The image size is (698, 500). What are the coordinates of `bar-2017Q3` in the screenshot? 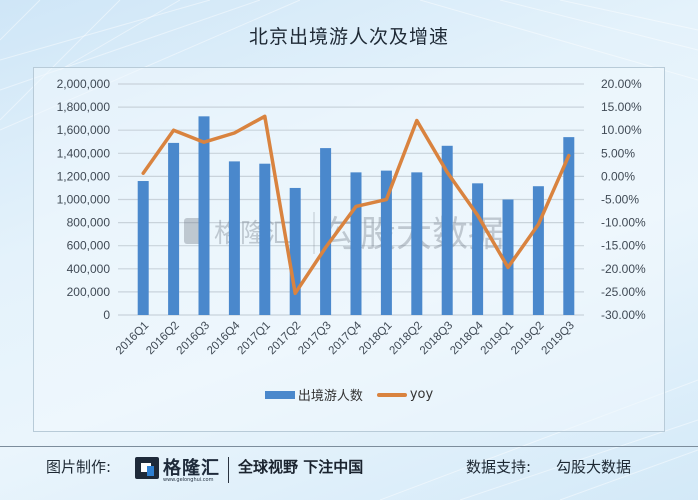 It's located at (326, 231).